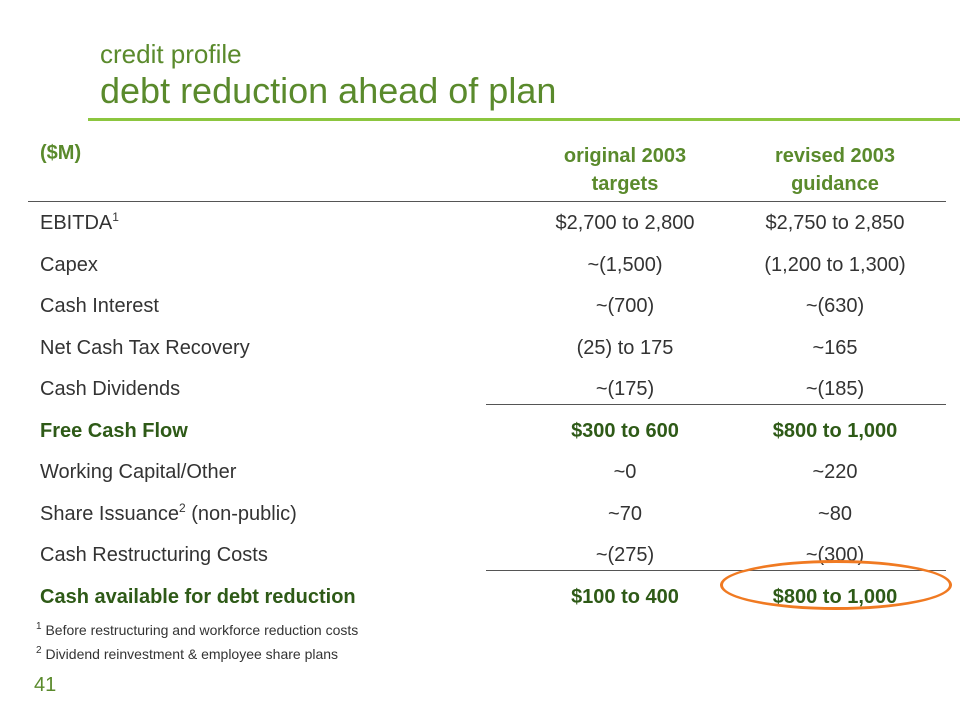 The height and width of the screenshot is (720, 960). What do you see at coordinates (625, 170) in the screenshot?
I see `column-header-original-targets: original 2003 targets` at bounding box center [625, 170].